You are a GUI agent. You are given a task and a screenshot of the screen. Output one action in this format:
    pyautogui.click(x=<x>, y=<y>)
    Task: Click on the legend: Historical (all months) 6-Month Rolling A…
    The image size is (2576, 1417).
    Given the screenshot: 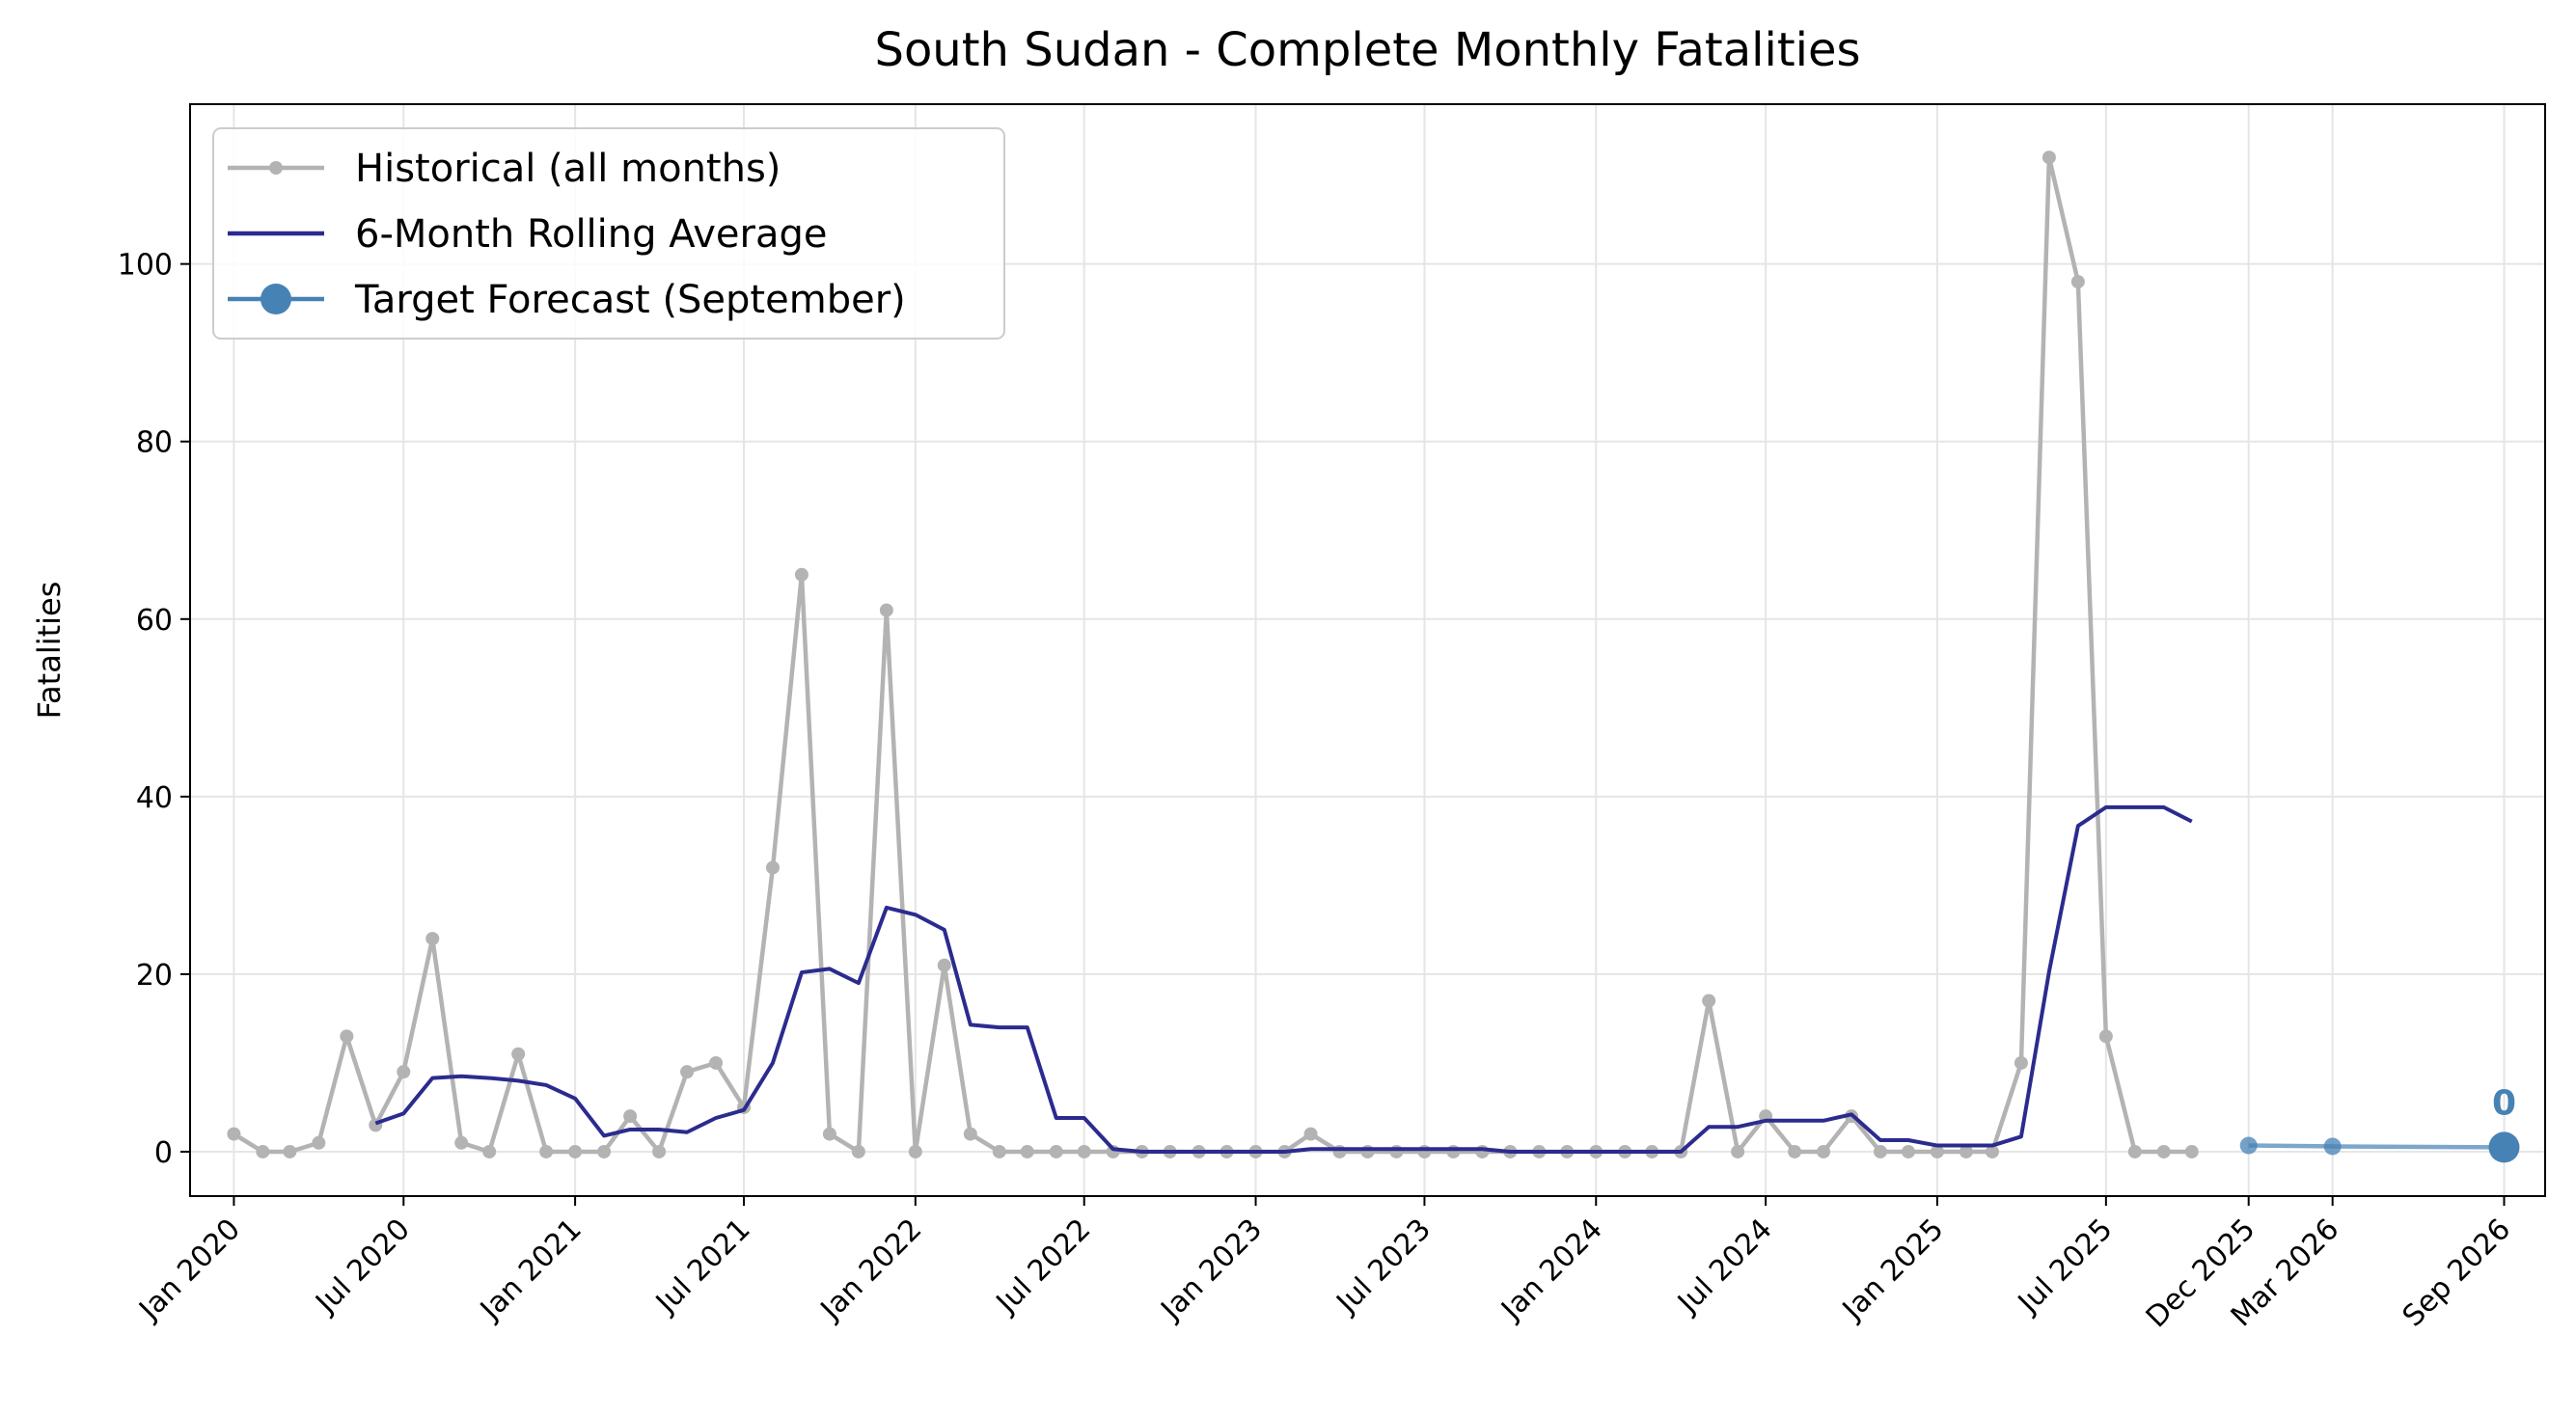 What is the action you would take?
    pyautogui.click(x=609, y=233)
    